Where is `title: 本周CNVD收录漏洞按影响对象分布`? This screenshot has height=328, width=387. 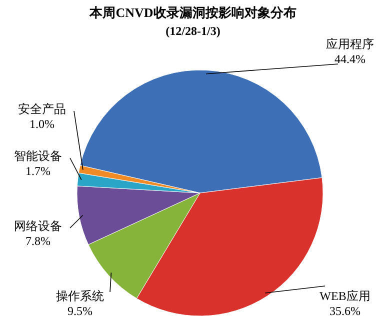
title: 本周CNVD收录漏洞按影响对象分布 is located at coordinates (193, 12).